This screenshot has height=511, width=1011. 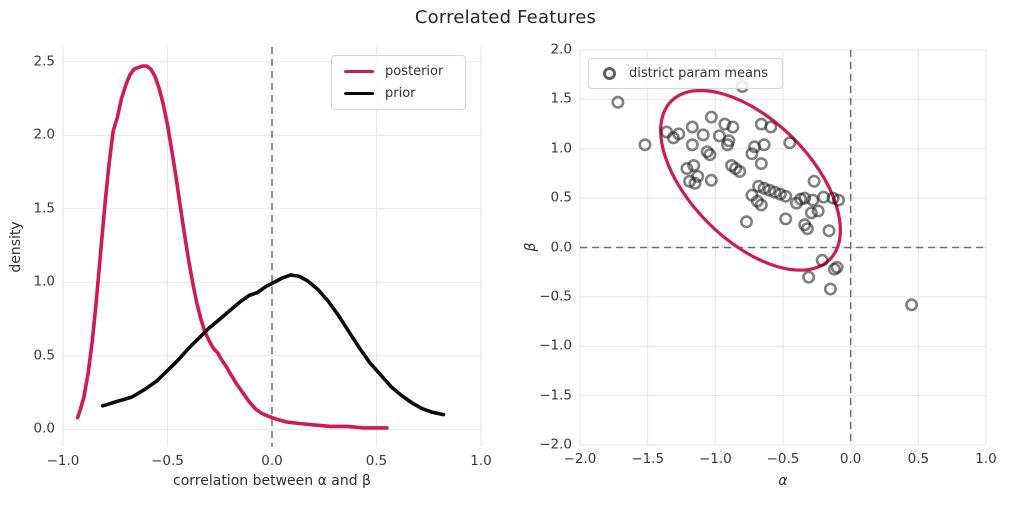 What do you see at coordinates (648, 459) in the screenshot?
I see `x-tick-label: −1.5` at bounding box center [648, 459].